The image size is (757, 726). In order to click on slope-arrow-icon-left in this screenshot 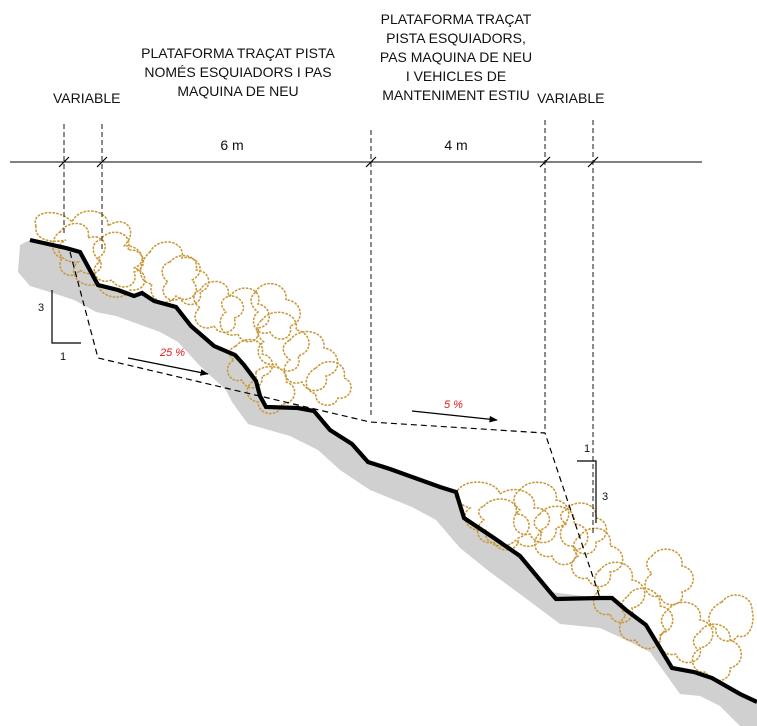, I will do `click(168, 366)`.